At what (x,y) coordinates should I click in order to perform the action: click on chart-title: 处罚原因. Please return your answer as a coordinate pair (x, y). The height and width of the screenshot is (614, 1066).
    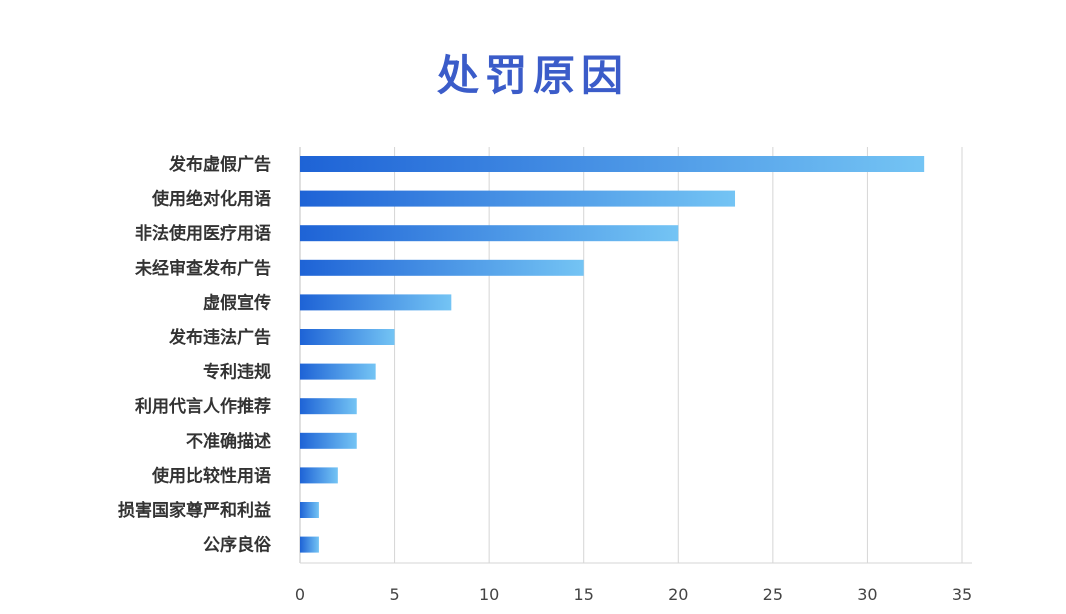
    Looking at the image, I should click on (532, 75).